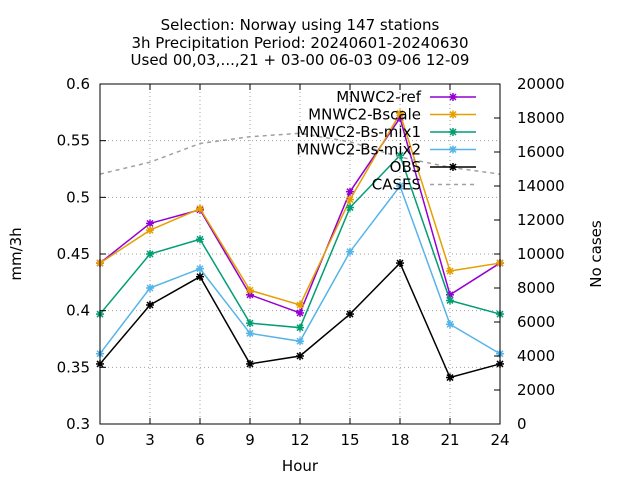 This screenshot has height=485, width=640. I want to click on x-axis-label: Hour, so click(300, 466).